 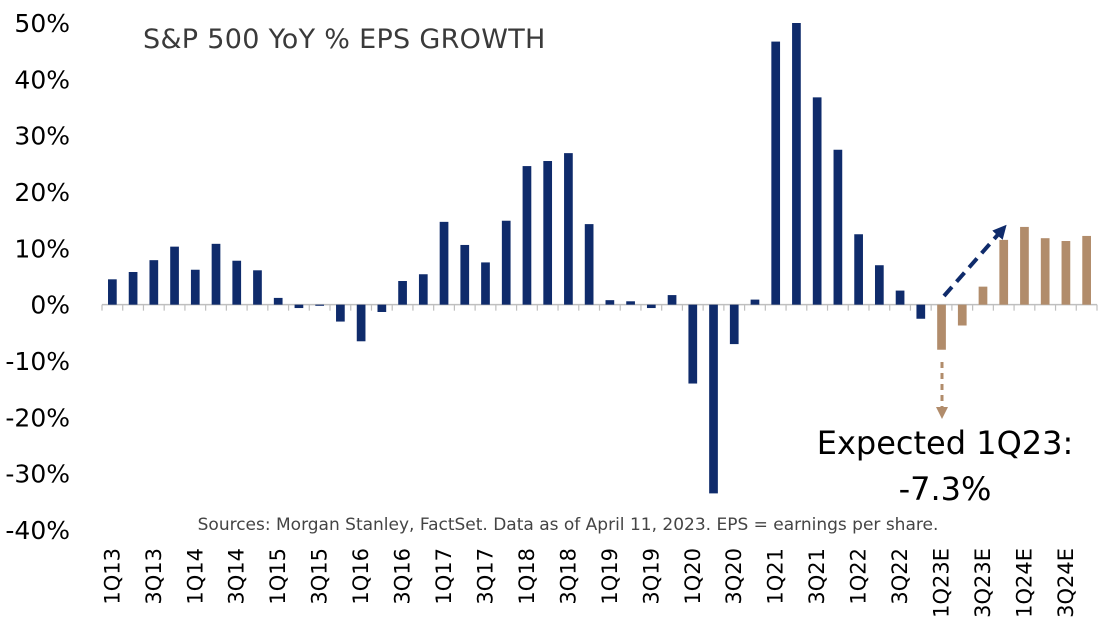 What do you see at coordinates (858, 269) in the screenshot?
I see `bar-1Q22` at bounding box center [858, 269].